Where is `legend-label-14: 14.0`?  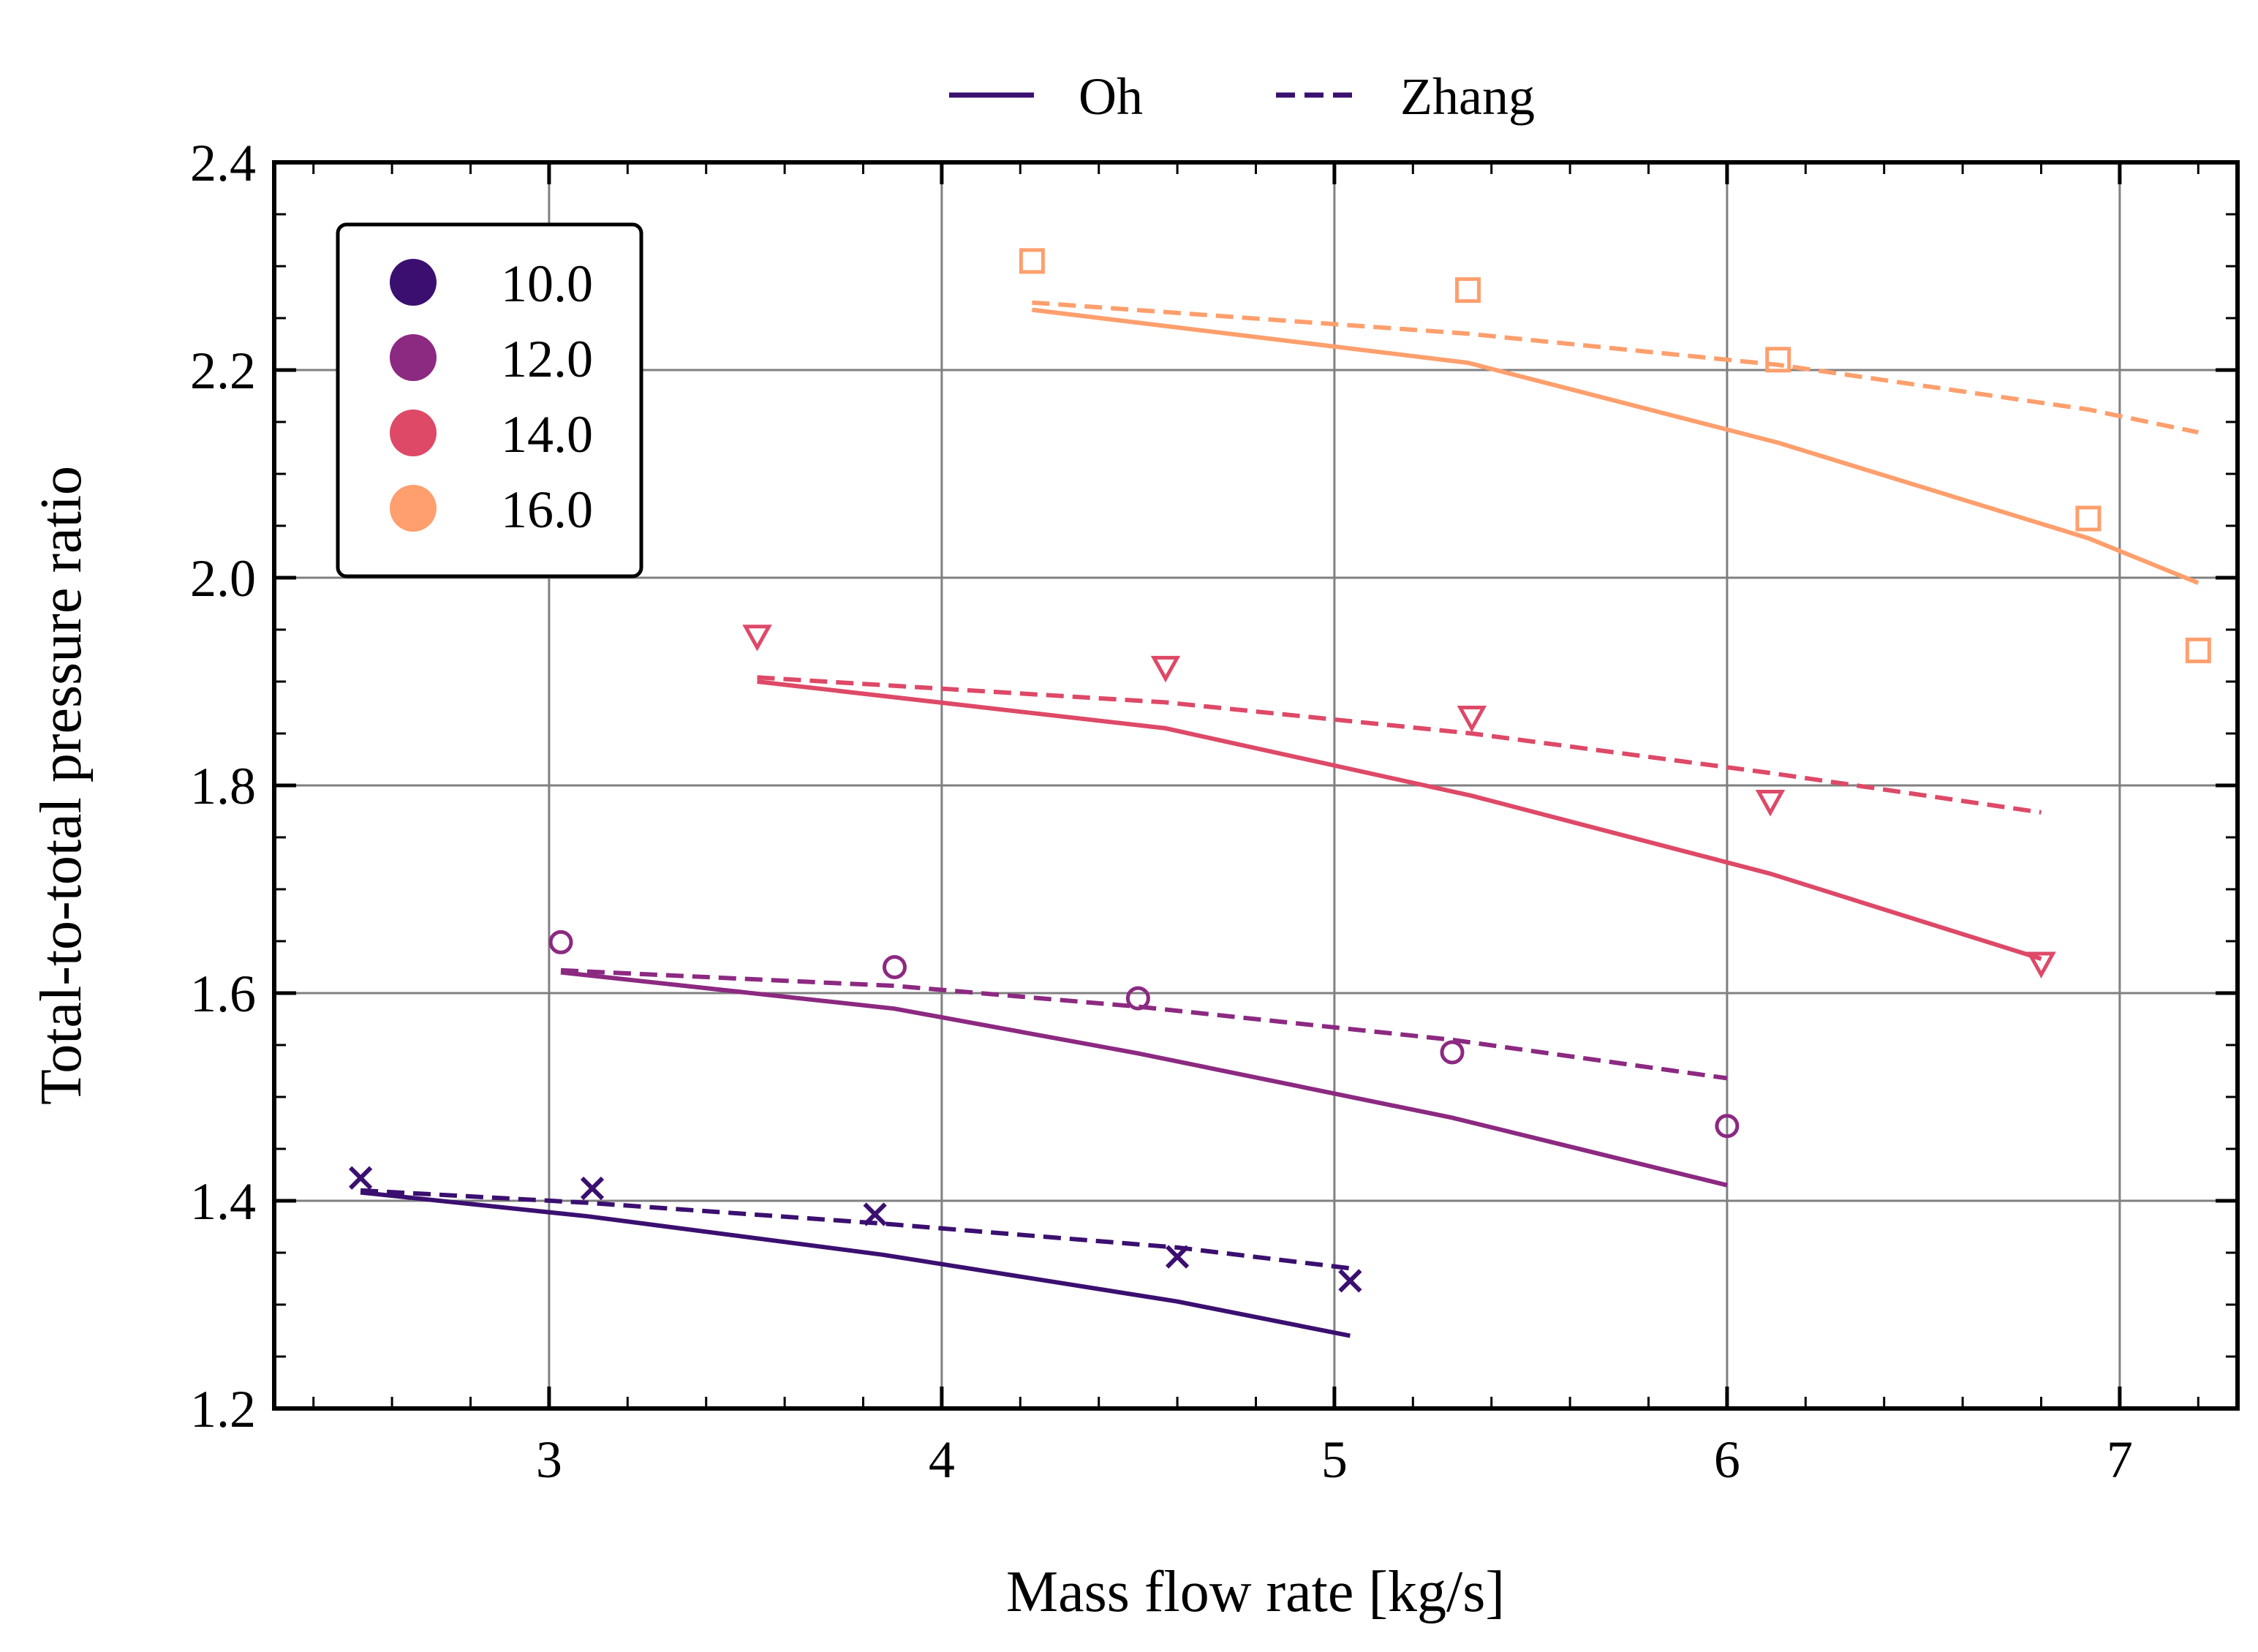
legend-label-14: 14.0 is located at coordinates (547, 435).